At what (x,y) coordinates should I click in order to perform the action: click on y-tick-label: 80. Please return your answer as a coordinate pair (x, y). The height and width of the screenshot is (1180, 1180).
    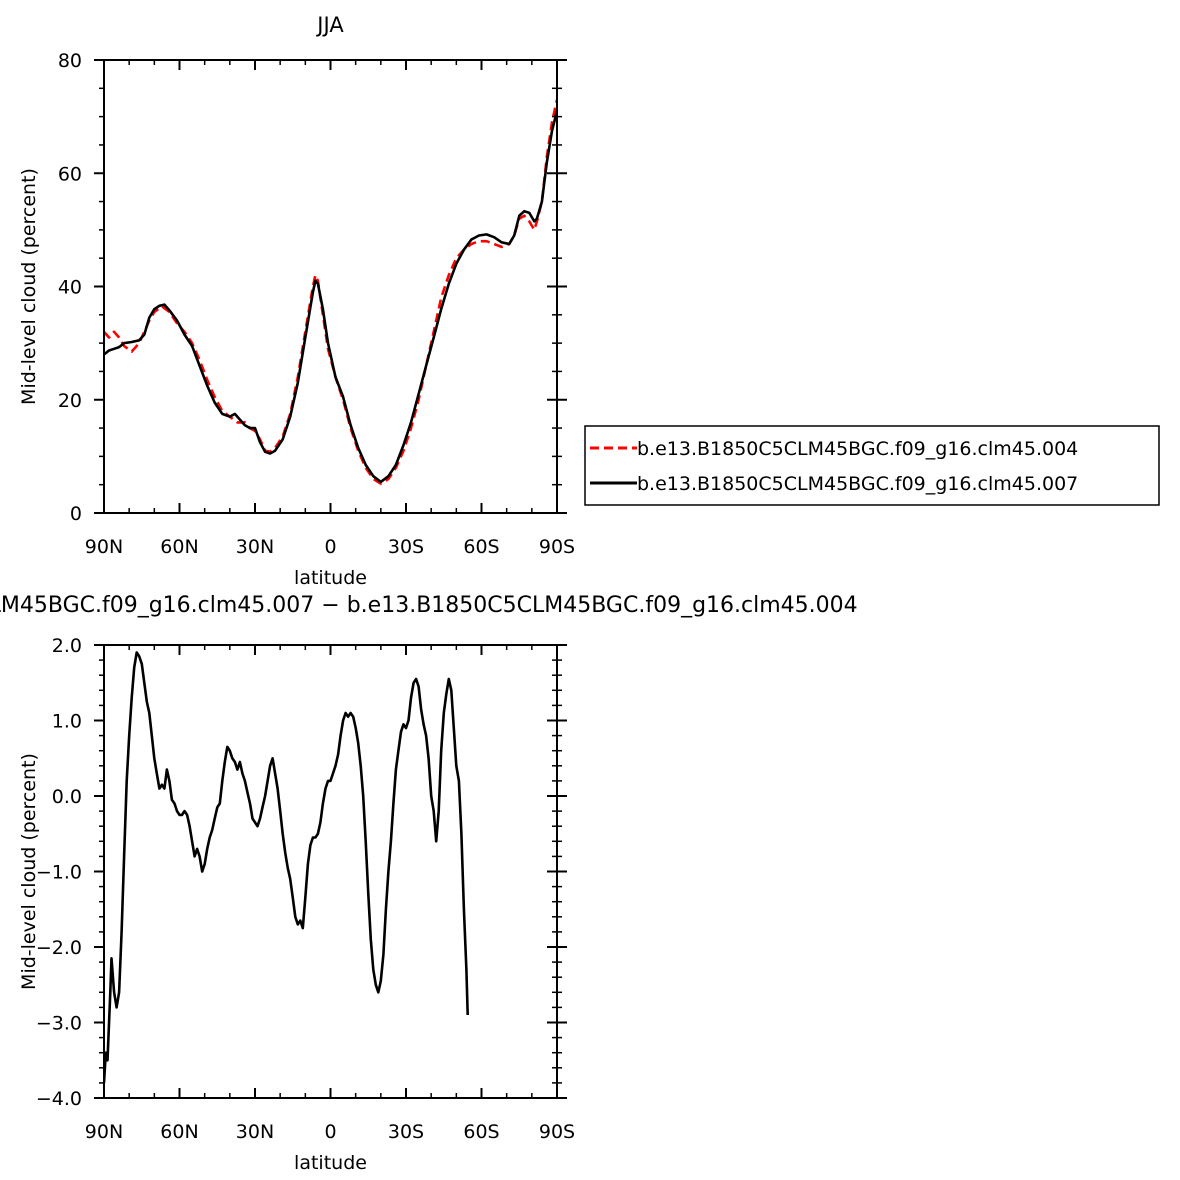
    Looking at the image, I should click on (70, 61).